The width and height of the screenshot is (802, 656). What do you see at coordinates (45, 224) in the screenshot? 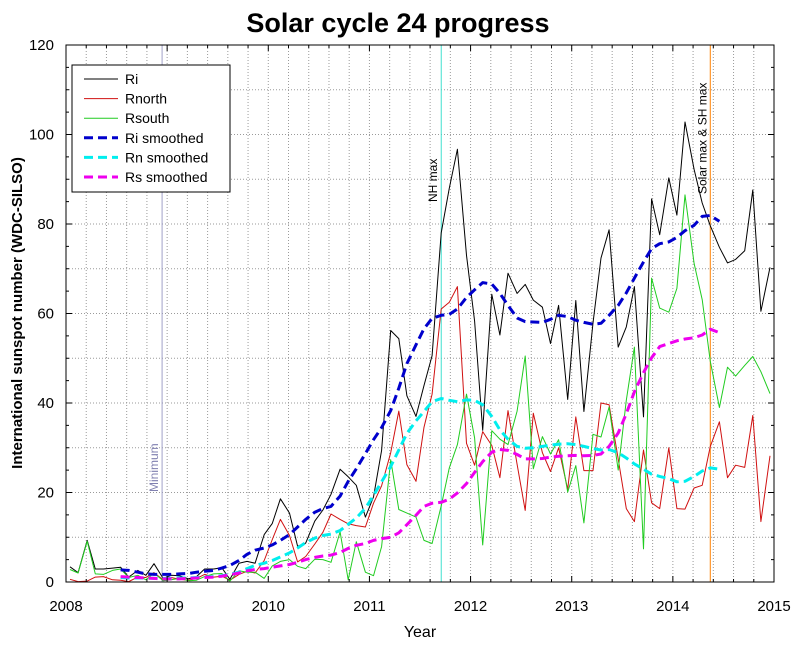
I see `y-tick-label: 80` at bounding box center [45, 224].